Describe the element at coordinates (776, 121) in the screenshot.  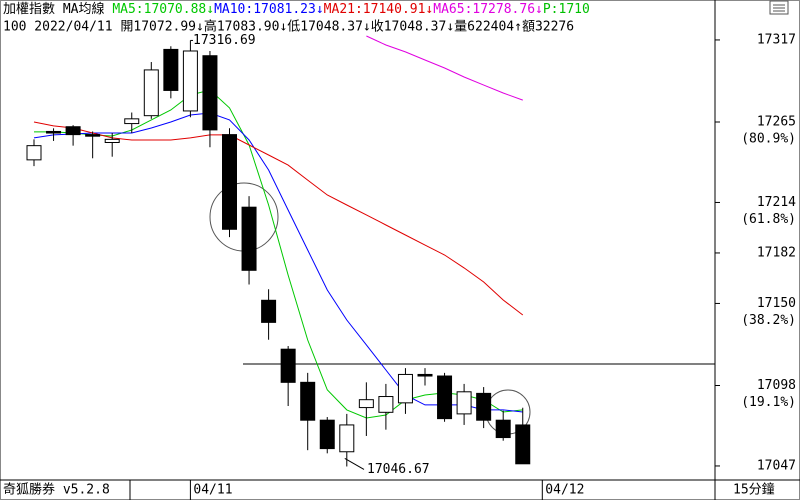
I see `y-tick-label: 17265` at that location.